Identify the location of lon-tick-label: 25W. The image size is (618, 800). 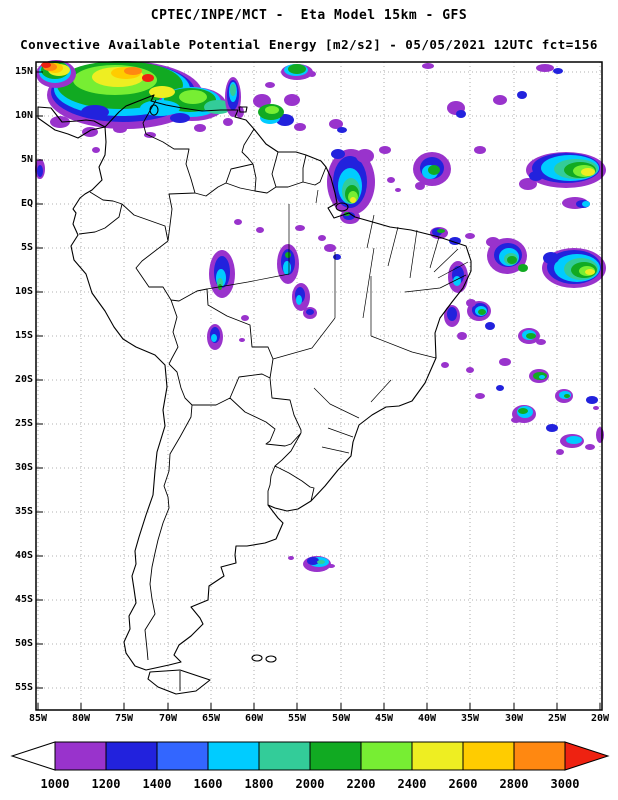
(557, 718).